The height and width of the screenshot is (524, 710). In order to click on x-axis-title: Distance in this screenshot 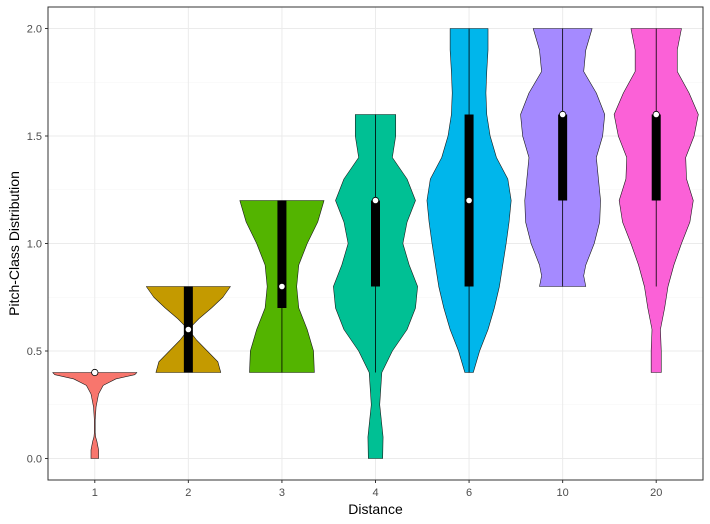, I will do `click(375, 509)`.